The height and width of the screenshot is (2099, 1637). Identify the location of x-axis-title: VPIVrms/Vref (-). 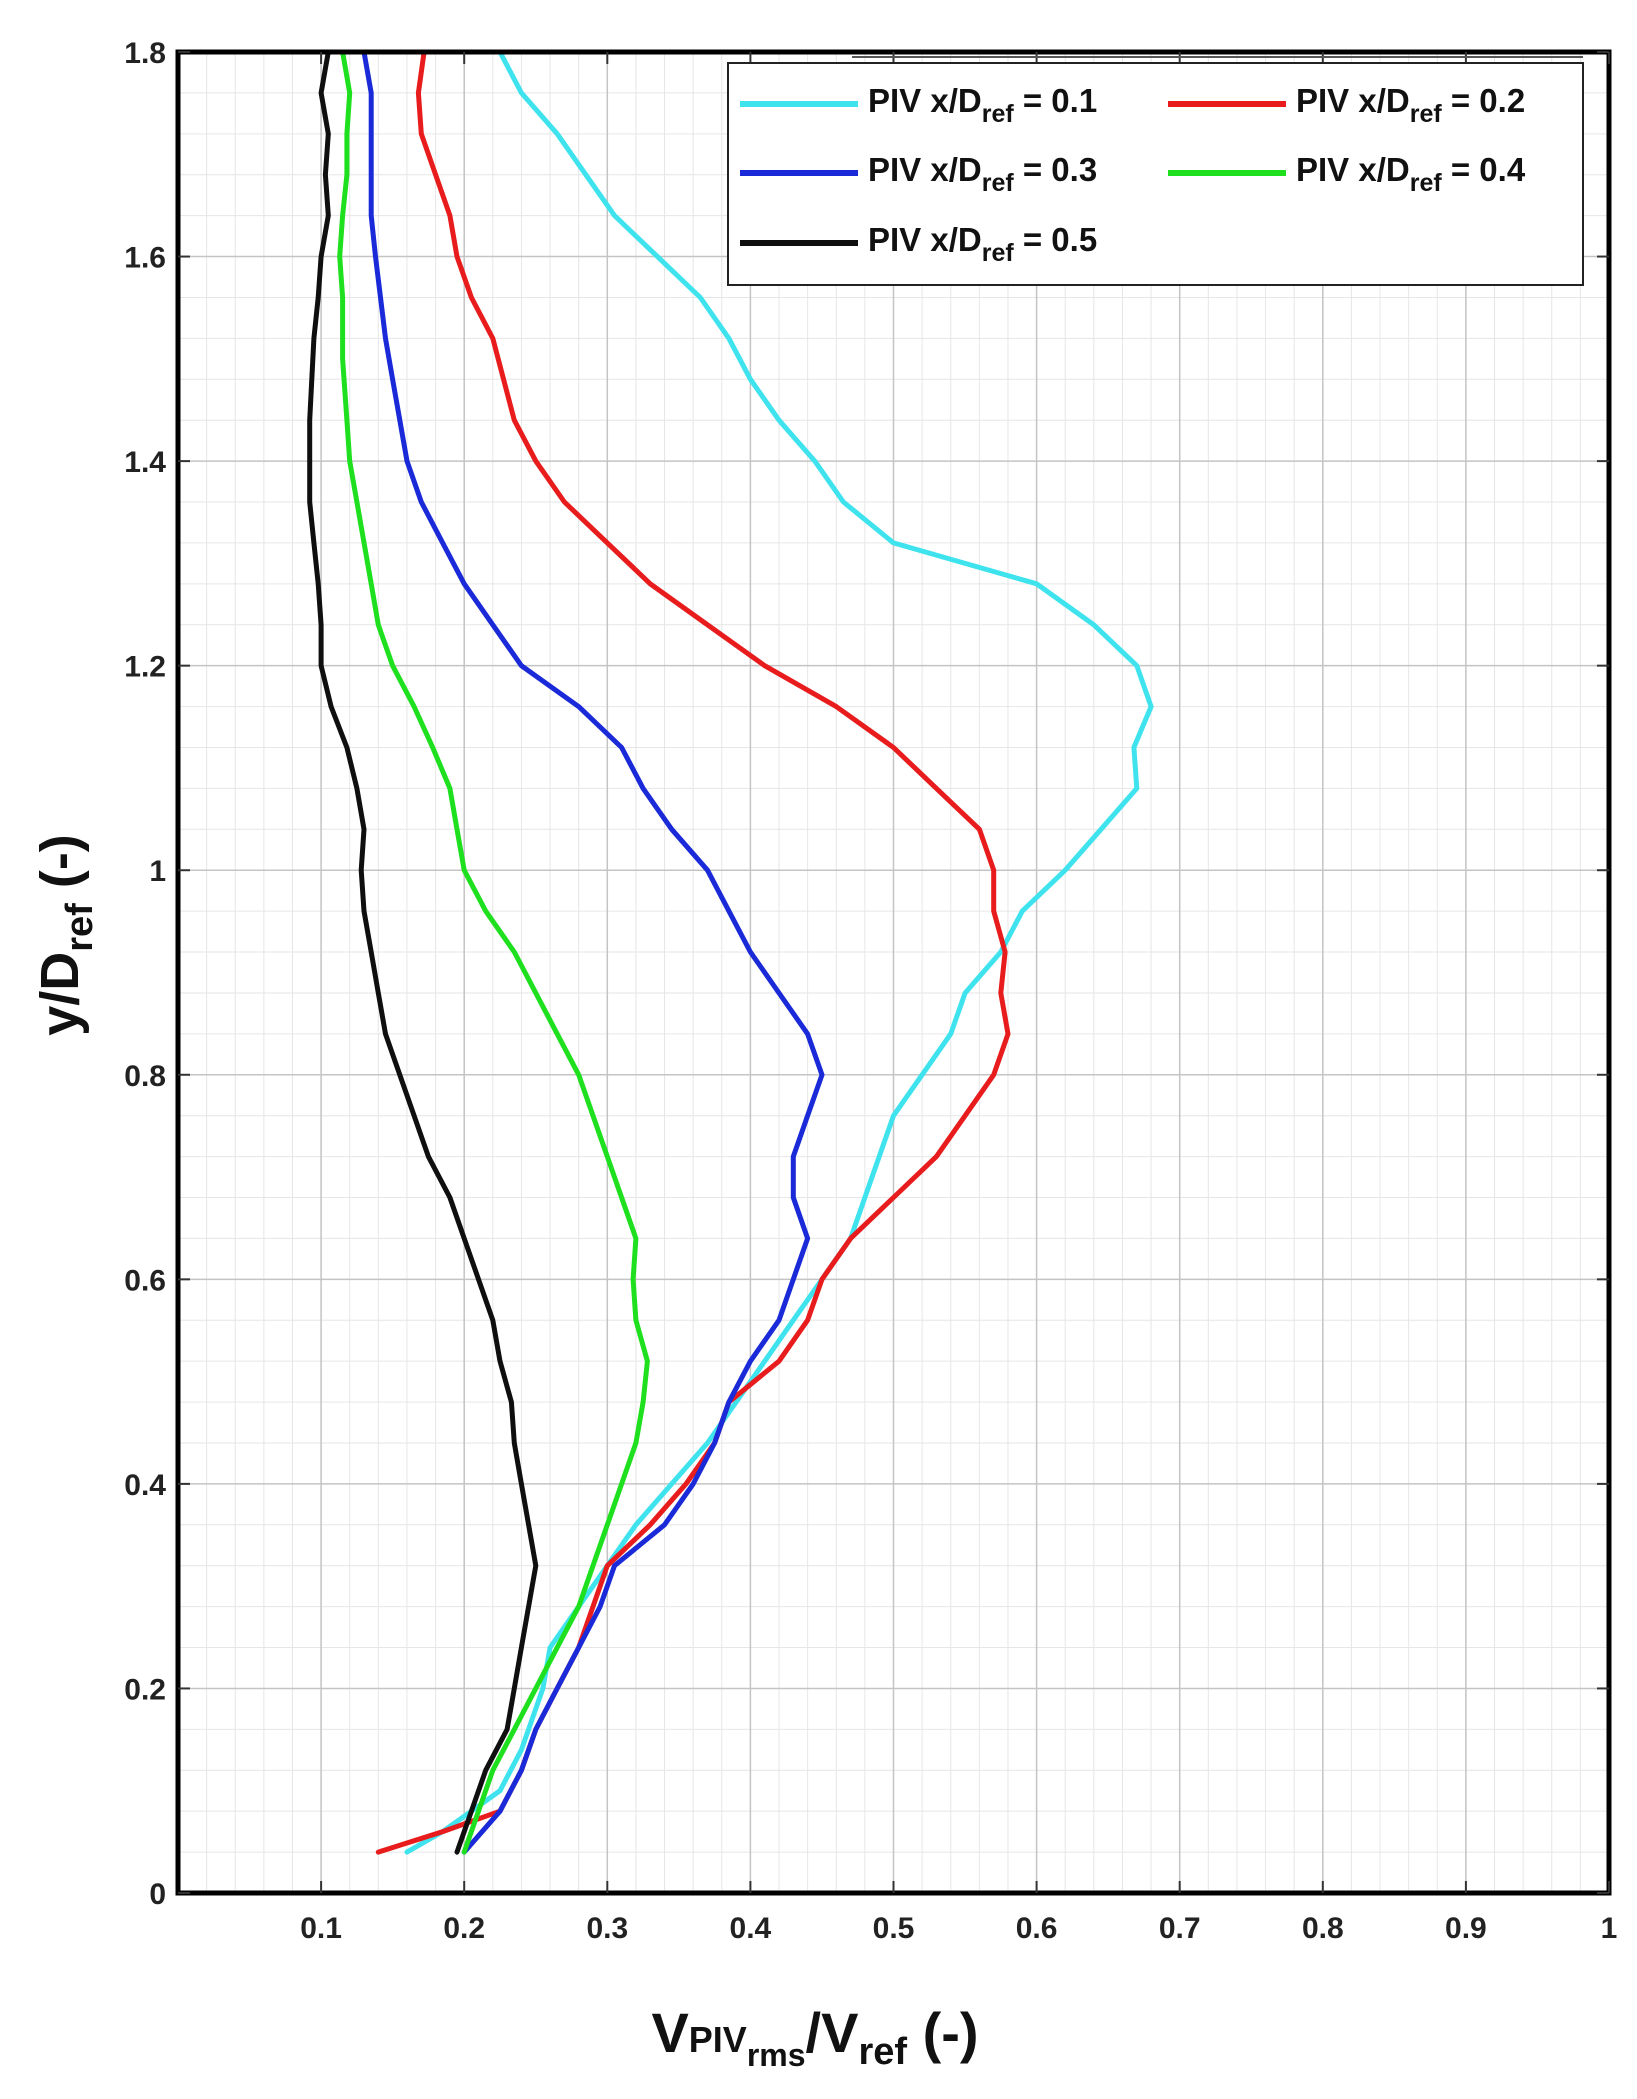
(814, 2037).